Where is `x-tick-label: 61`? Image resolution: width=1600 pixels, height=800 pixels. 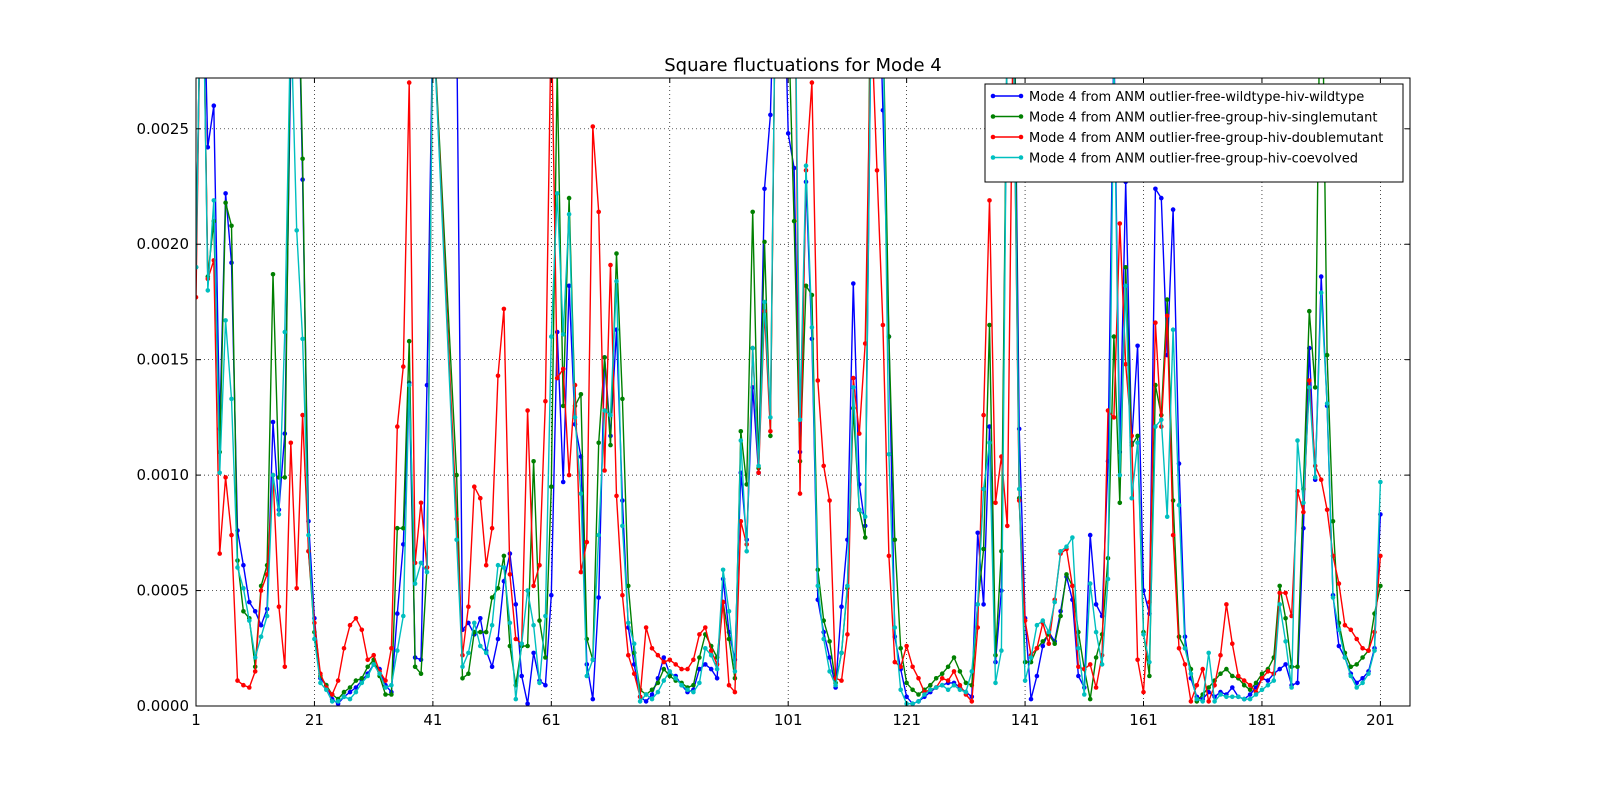 x-tick-label: 61 is located at coordinates (551, 720).